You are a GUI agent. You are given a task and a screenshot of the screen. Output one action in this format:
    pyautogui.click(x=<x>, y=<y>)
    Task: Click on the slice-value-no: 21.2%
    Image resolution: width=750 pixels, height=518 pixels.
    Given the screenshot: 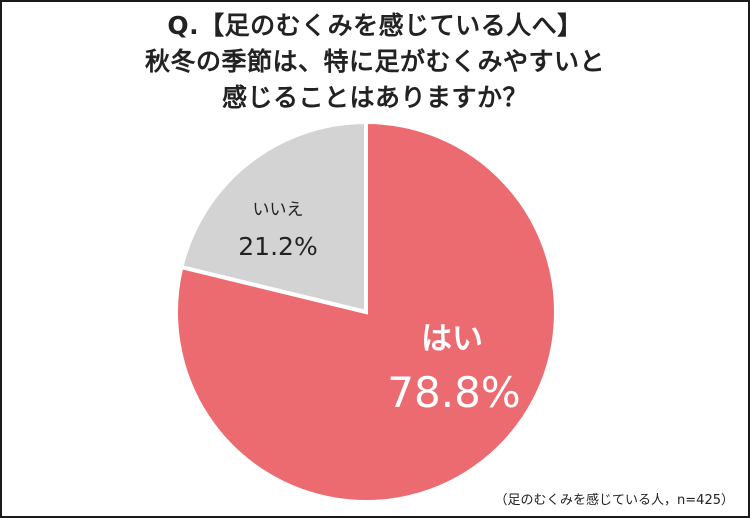 What is the action you would take?
    pyautogui.click(x=277, y=246)
    